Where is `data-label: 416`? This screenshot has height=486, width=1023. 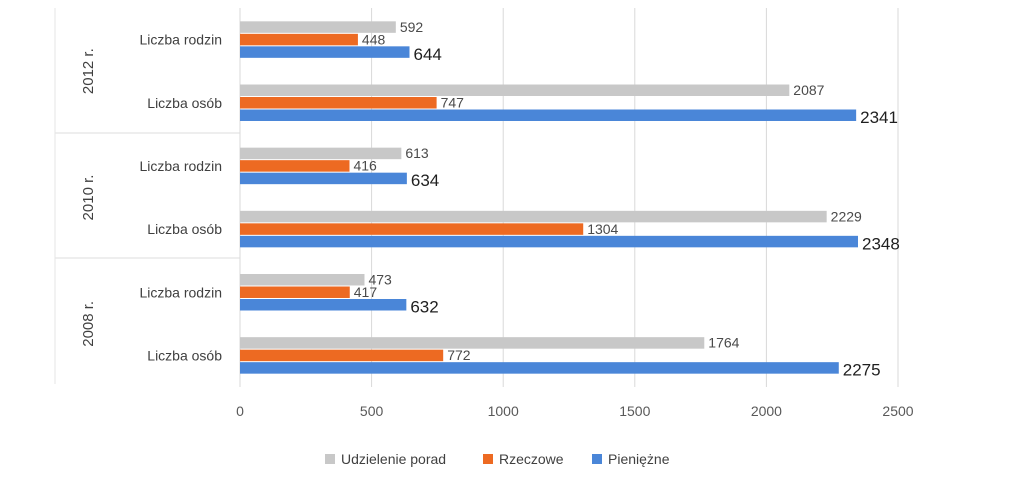 data-label: 416 is located at coordinates (365, 166).